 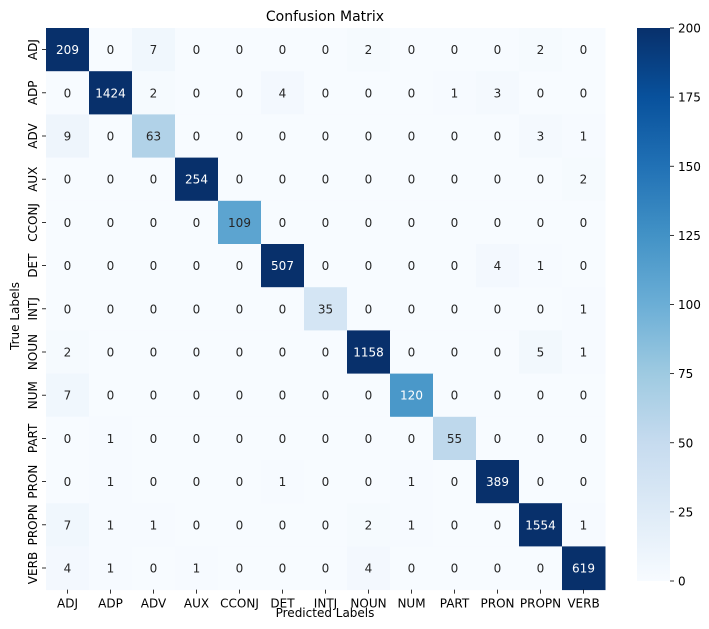 I want to click on colorbar-tick-label: 75, so click(x=685, y=374).